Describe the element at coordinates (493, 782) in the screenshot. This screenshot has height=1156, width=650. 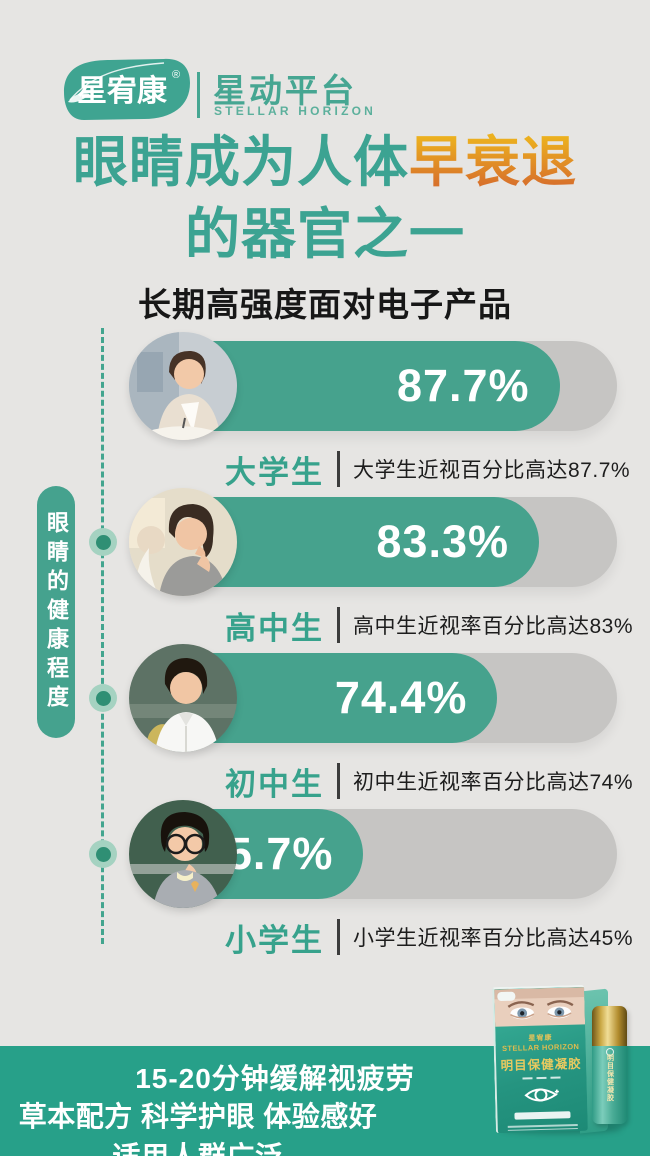
I see `category-description: 初中生近视率百分比高达74%` at that location.